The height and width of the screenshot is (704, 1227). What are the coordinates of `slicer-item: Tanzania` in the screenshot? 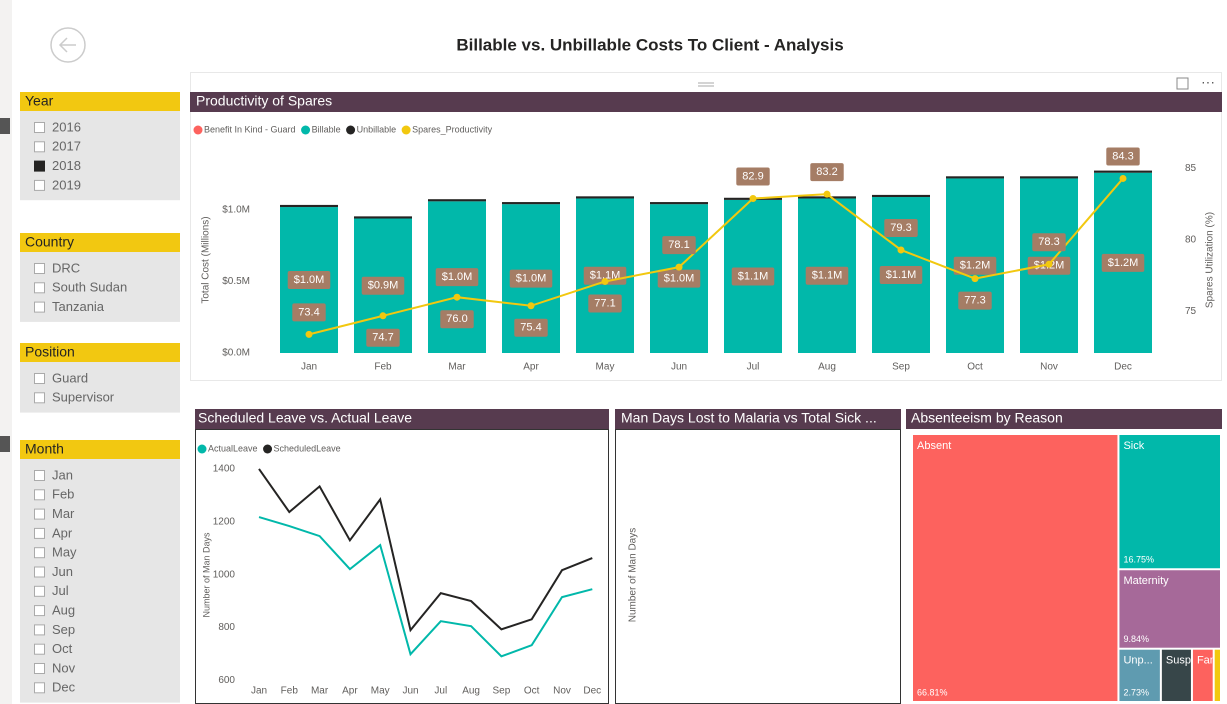 It's located at (78, 306).